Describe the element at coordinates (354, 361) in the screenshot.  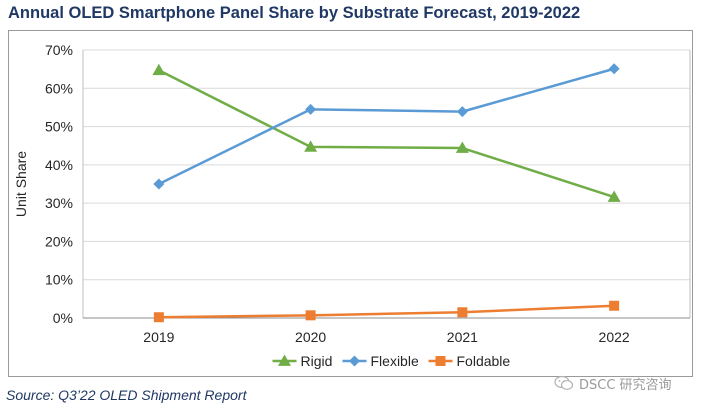
I see `legend-marker-flexible` at that location.